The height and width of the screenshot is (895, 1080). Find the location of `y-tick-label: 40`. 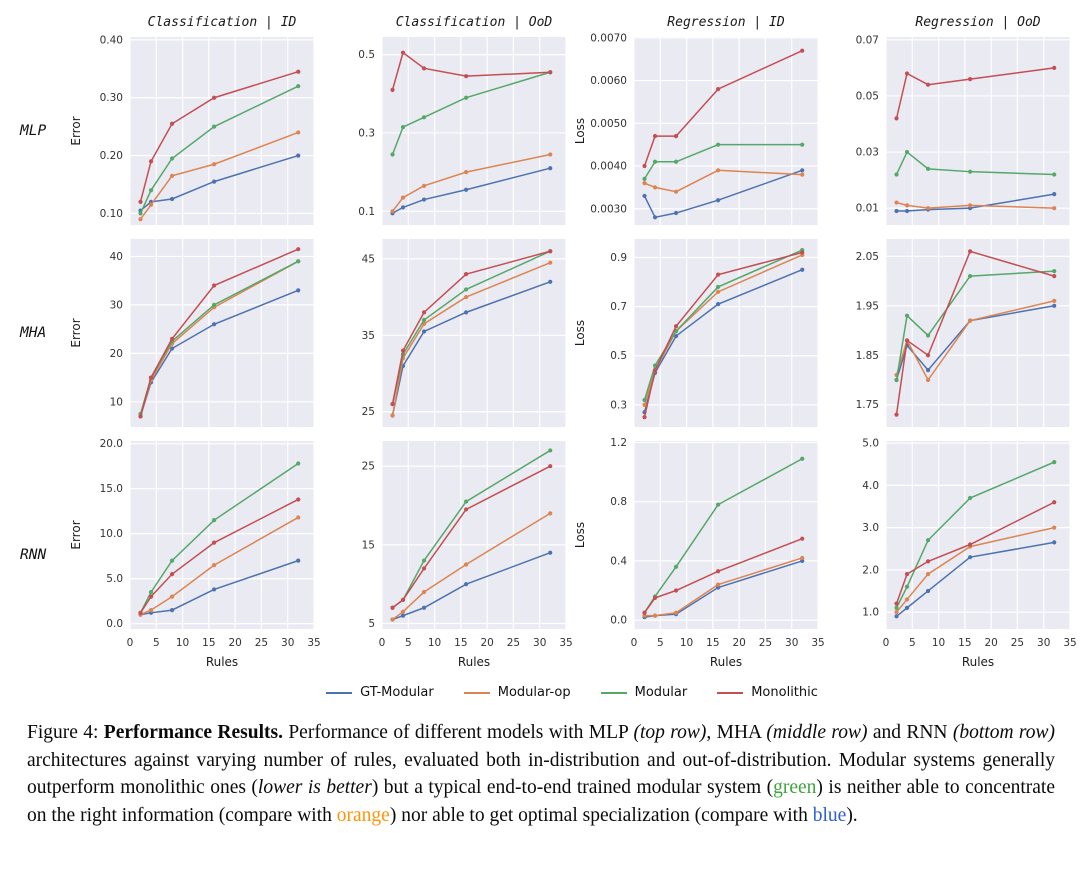

y-tick-label: 40 is located at coordinates (116, 257).